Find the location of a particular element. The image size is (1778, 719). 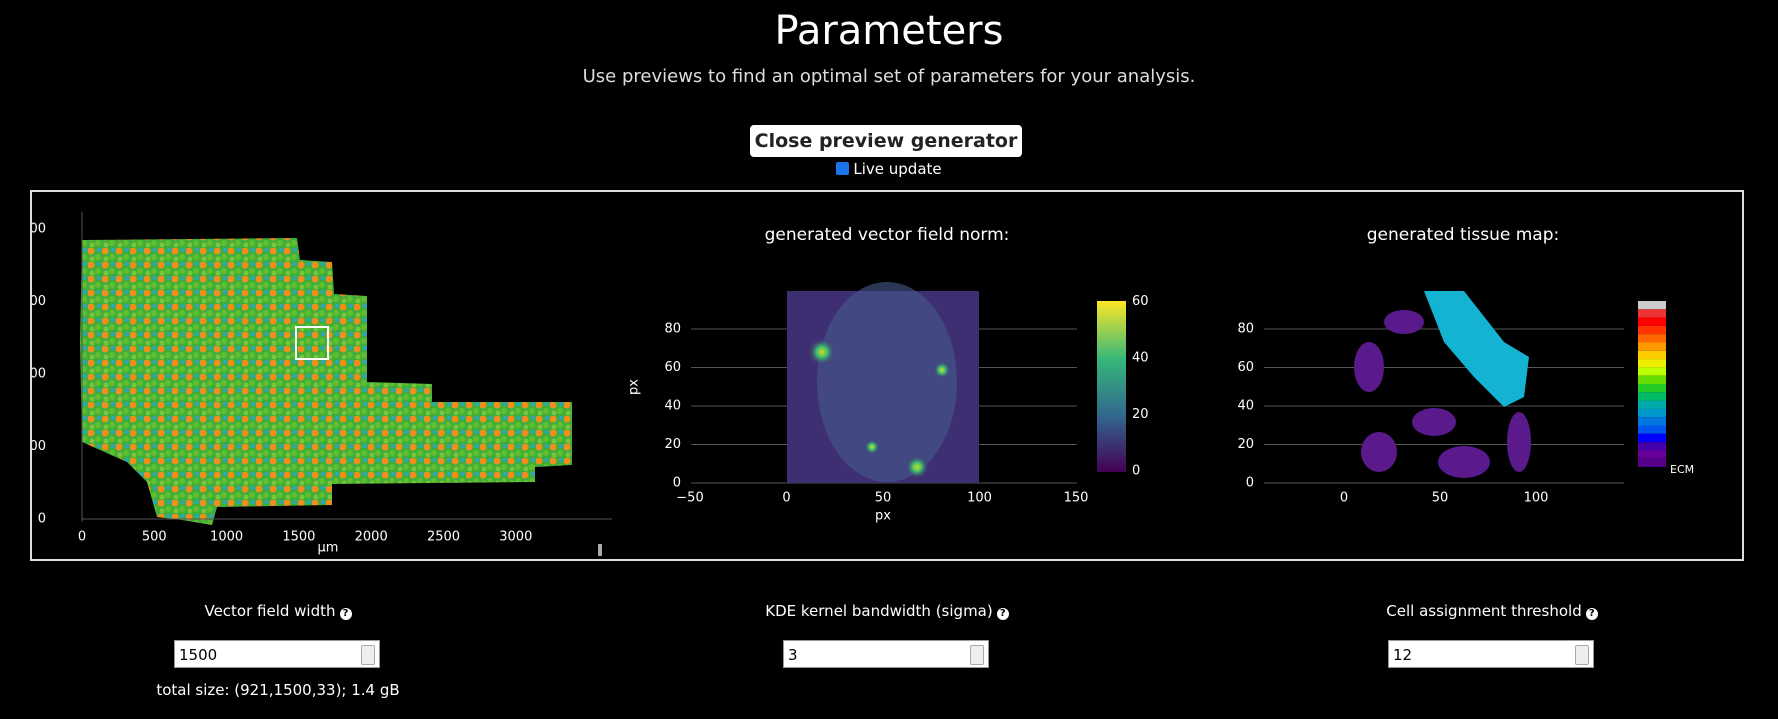

x-axis-label: px is located at coordinates (883, 516).